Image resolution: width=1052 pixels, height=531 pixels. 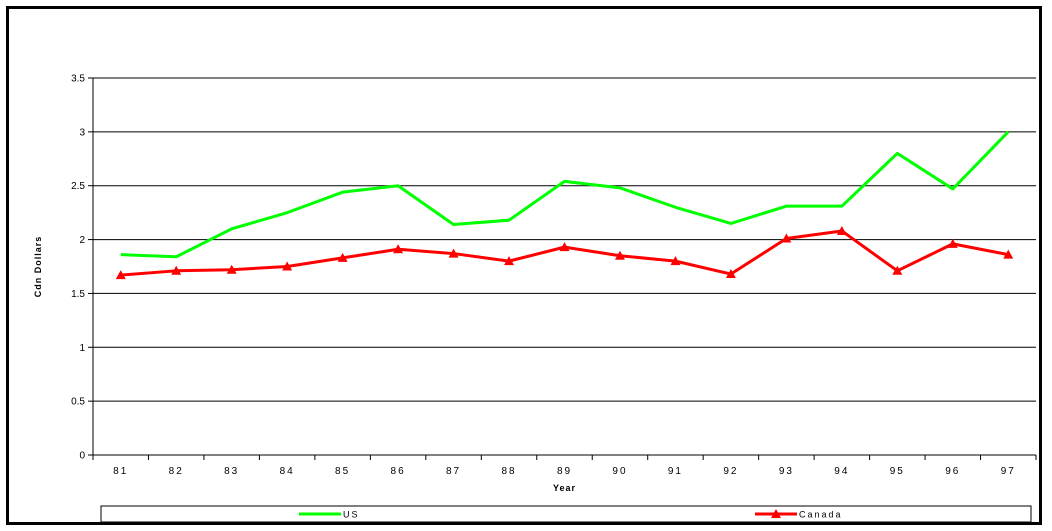 What do you see at coordinates (287, 471) in the screenshot?
I see `x-tick-label: 84` at bounding box center [287, 471].